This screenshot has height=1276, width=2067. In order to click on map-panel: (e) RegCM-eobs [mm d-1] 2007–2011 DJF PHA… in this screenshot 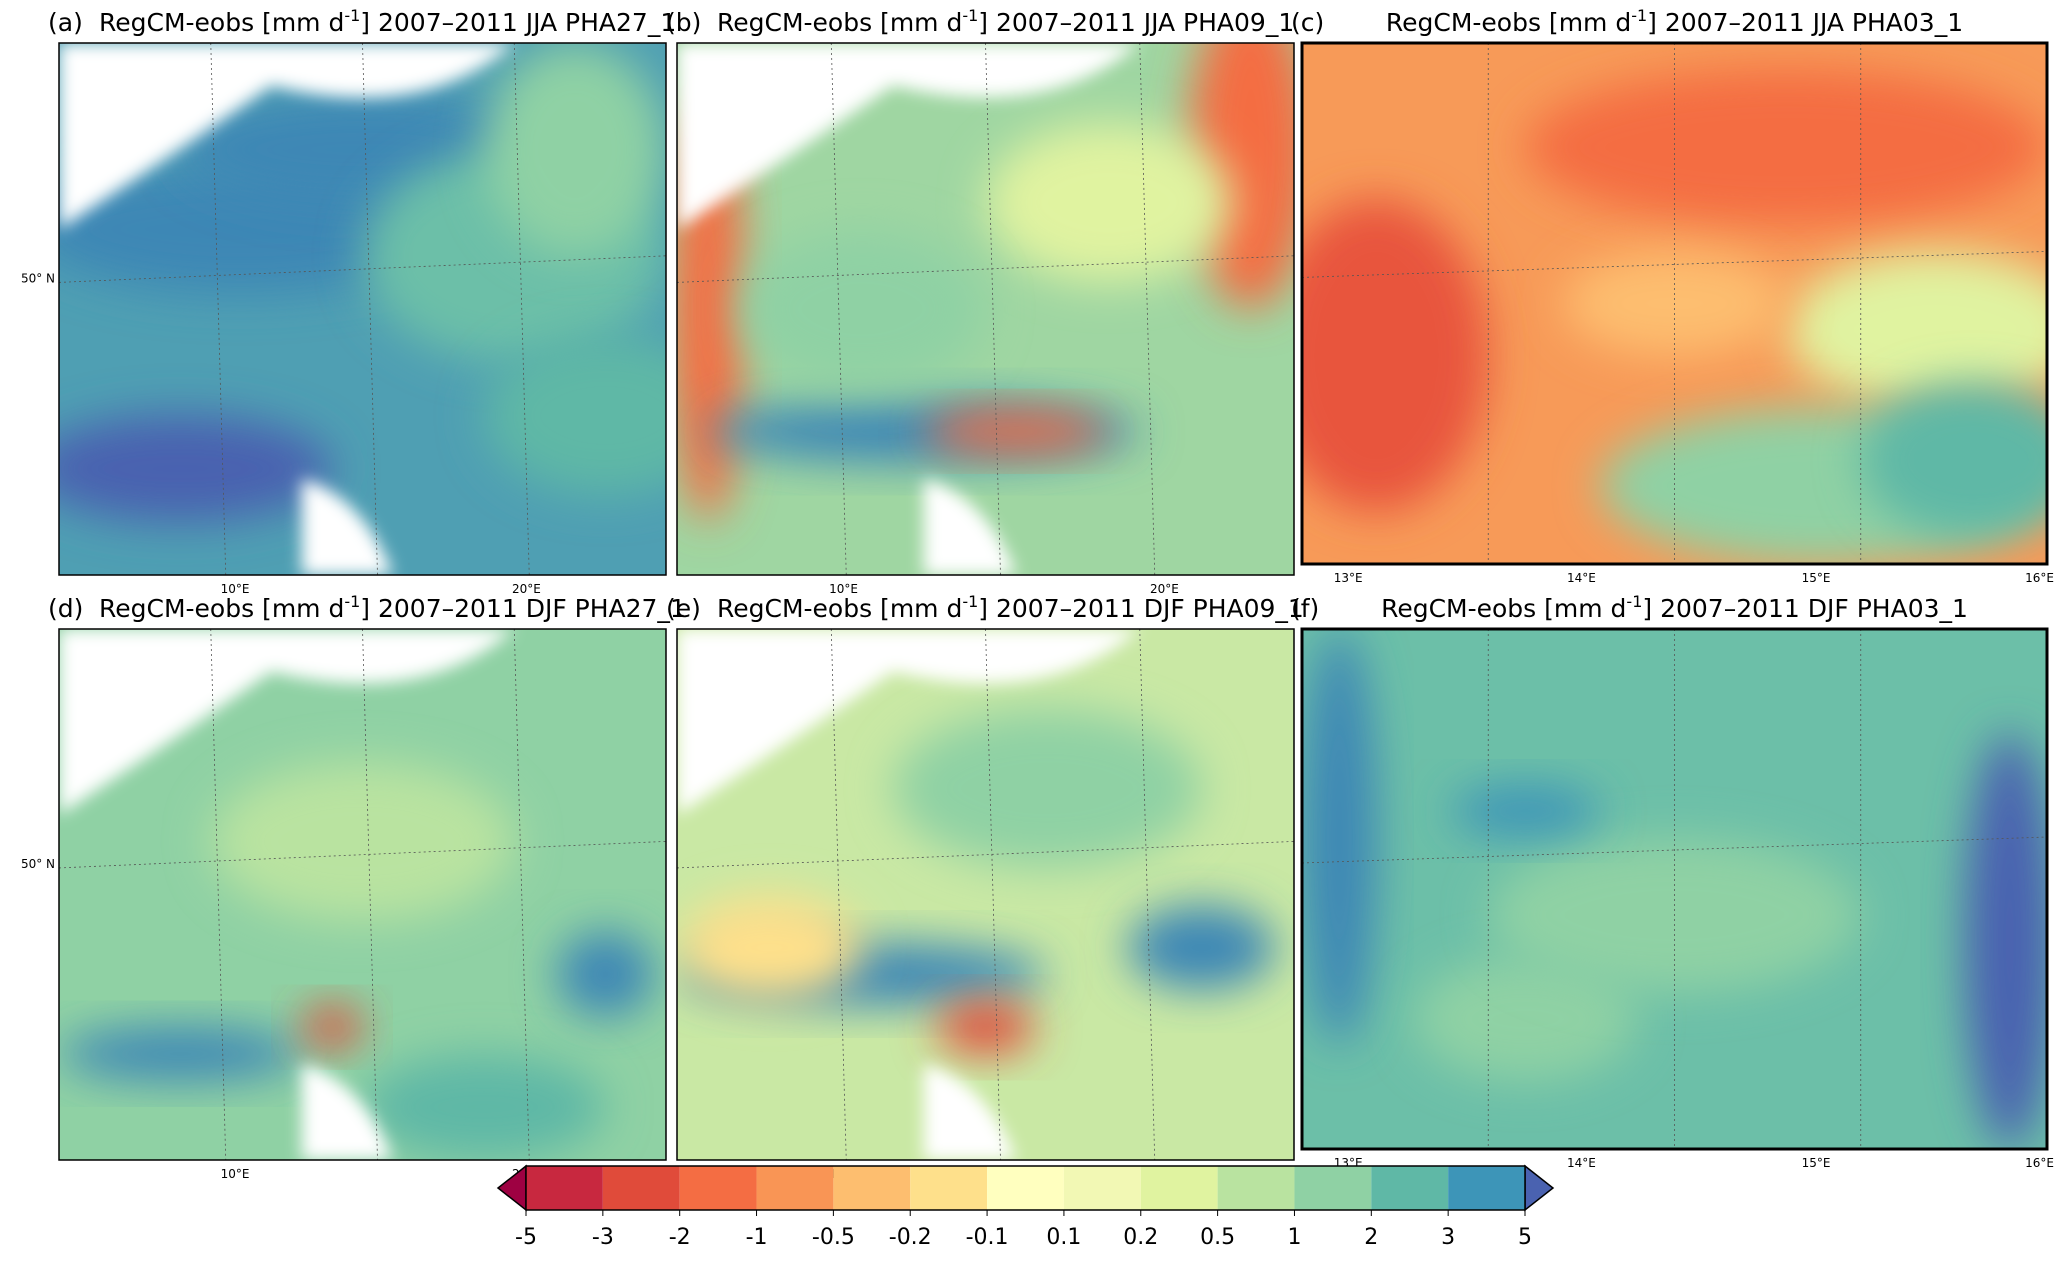, I will do `click(985, 886)`.